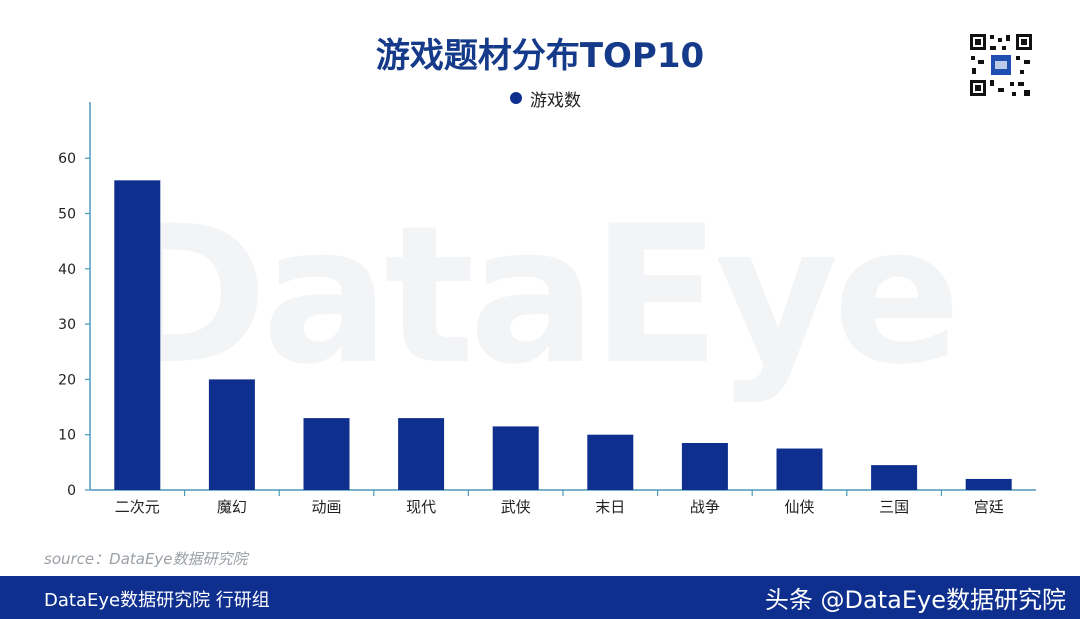  What do you see at coordinates (232, 507) in the screenshot?
I see `x-tick-label: 魔幻` at bounding box center [232, 507].